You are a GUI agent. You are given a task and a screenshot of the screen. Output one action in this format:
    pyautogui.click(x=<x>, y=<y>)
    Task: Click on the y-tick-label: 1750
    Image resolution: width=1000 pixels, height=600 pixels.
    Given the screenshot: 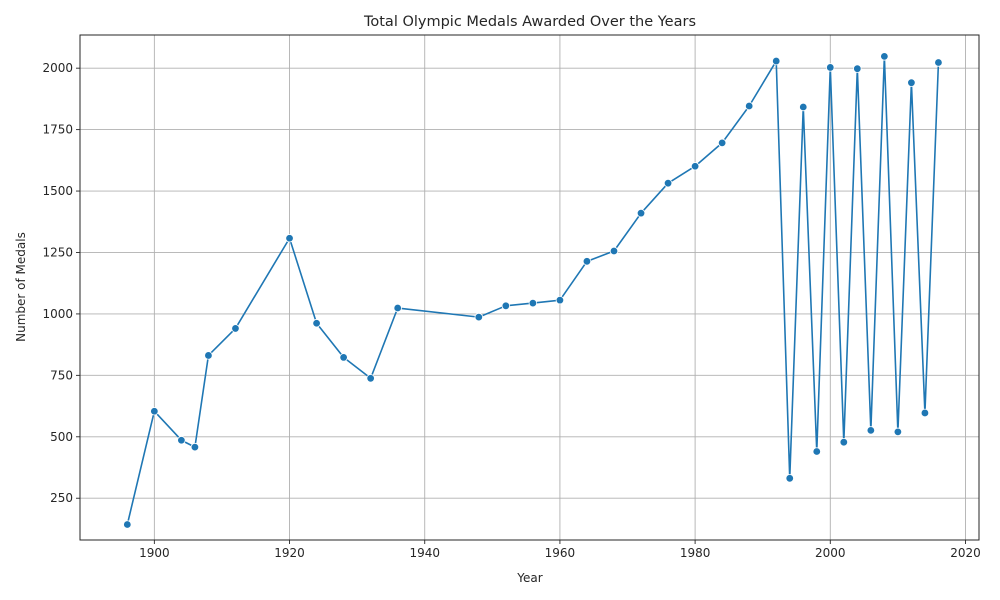 What is the action you would take?
    pyautogui.click(x=57, y=130)
    